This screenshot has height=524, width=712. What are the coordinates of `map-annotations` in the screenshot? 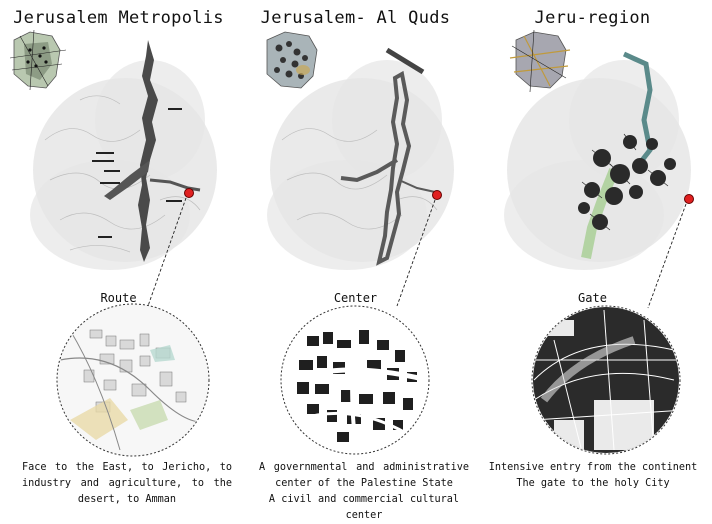 It's located at (137, 173).